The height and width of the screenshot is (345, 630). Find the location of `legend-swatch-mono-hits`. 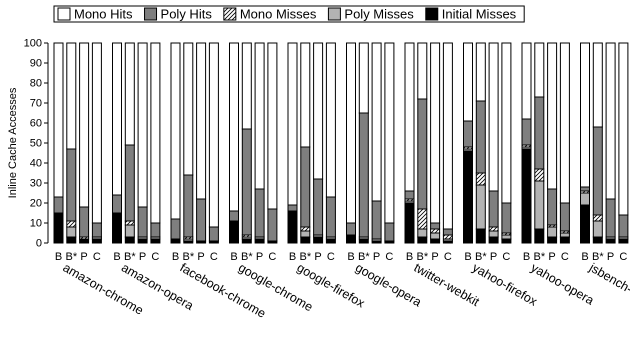

legend-swatch-mono-hits is located at coordinates (64, 14).